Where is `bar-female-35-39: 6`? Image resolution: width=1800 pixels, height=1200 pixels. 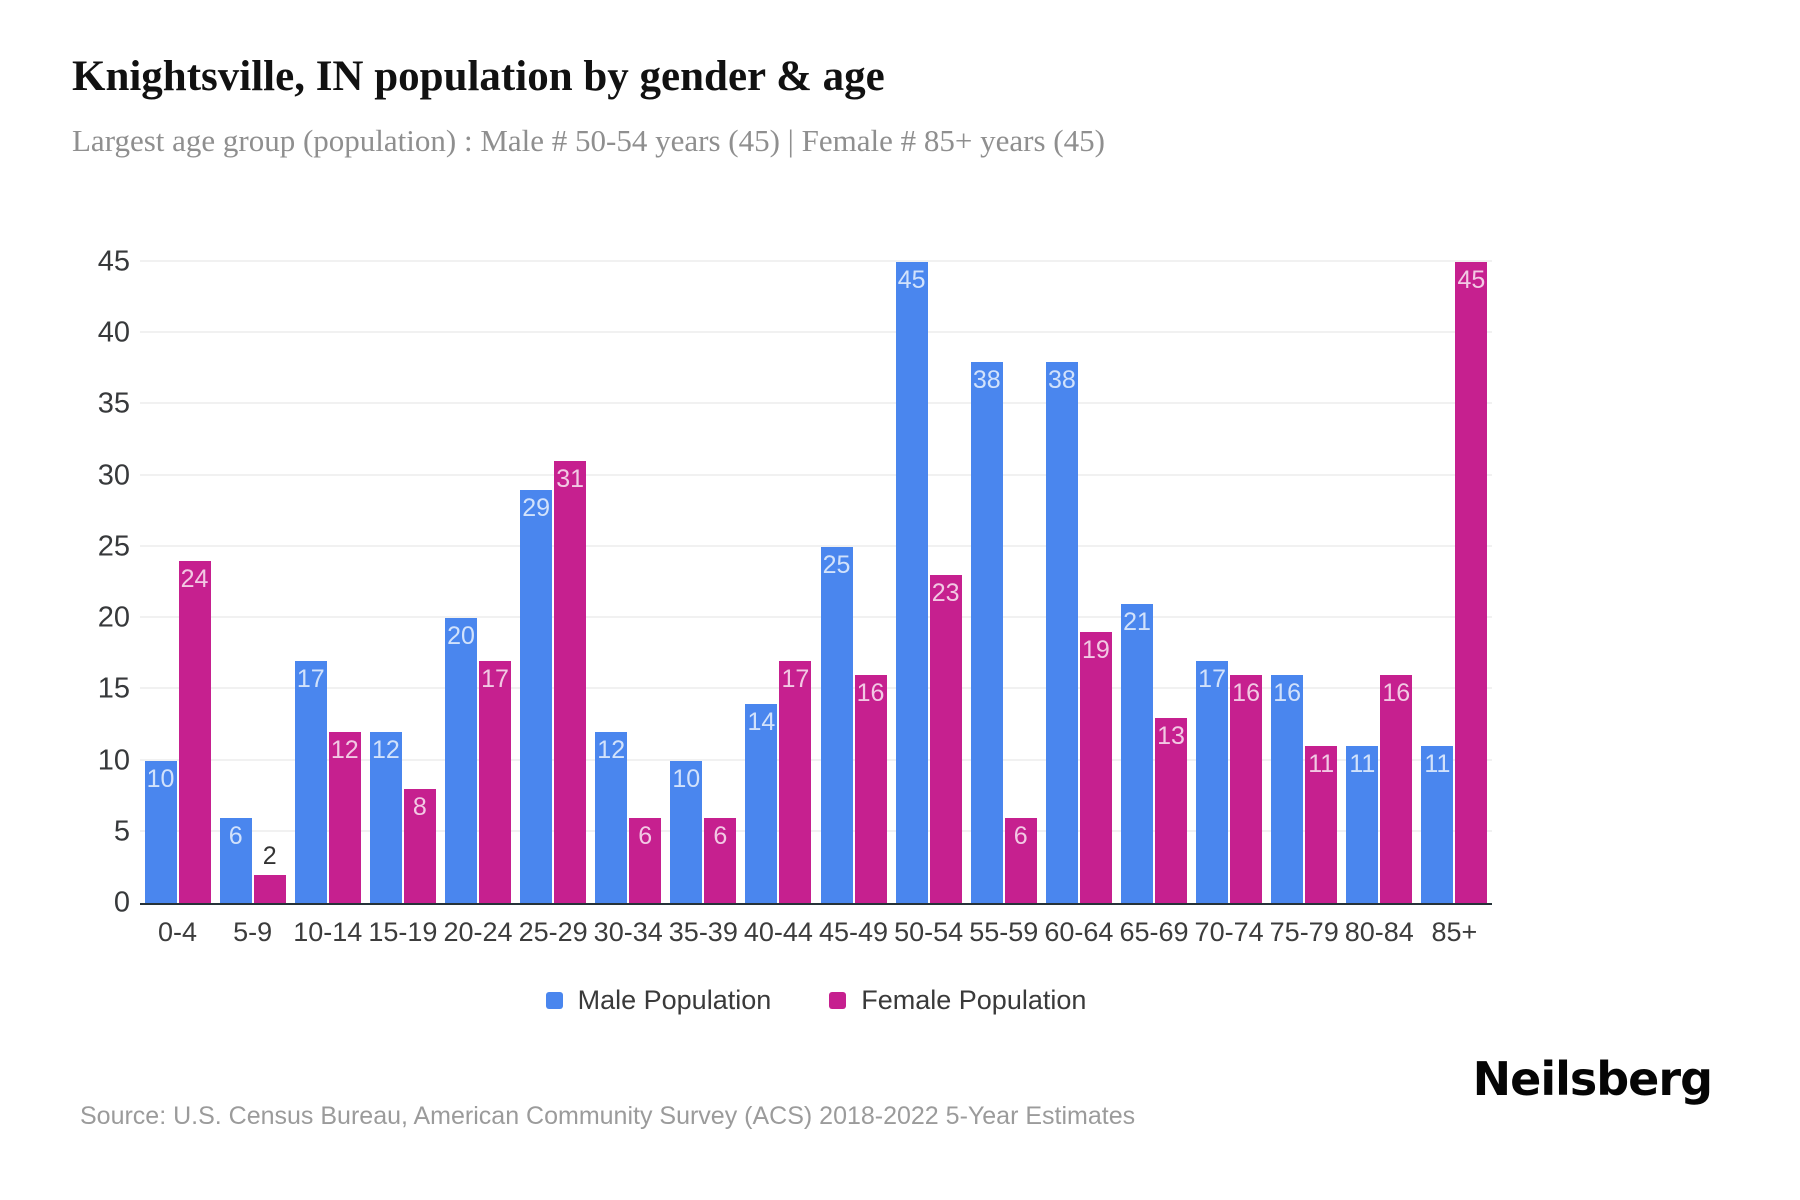 bar-female-35-39: 6 is located at coordinates (720, 860).